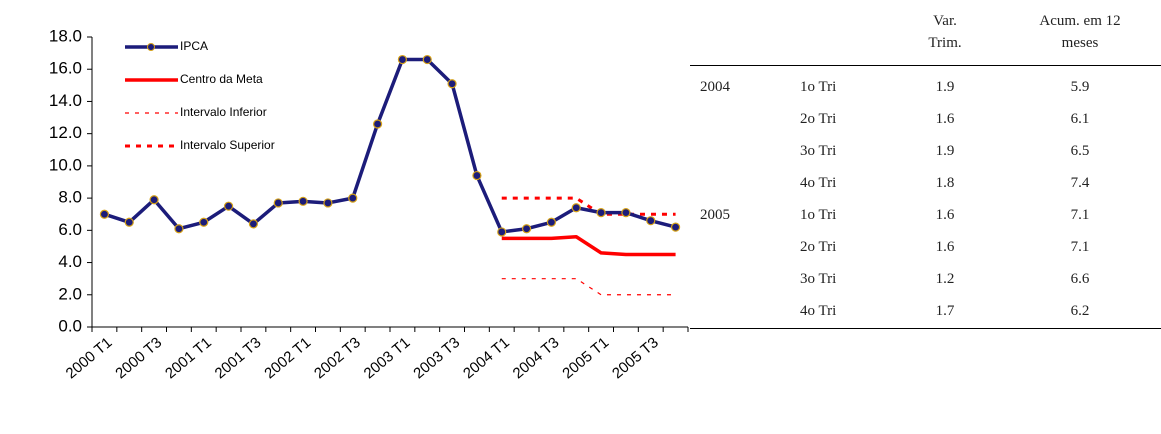 This screenshot has height=434, width=1161. Describe the element at coordinates (945, 32) in the screenshot. I see `col-header: Var. Trim.` at that location.